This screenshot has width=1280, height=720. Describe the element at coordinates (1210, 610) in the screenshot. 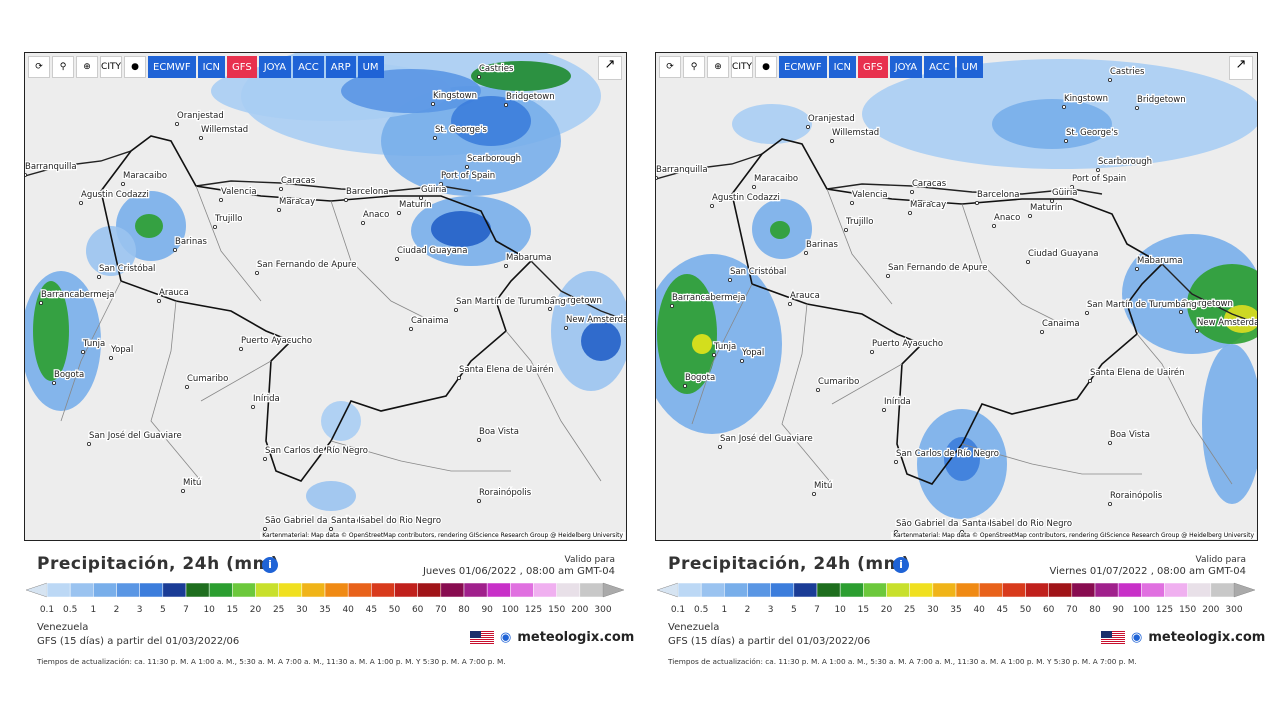

I see `legend-value: 200` at that location.